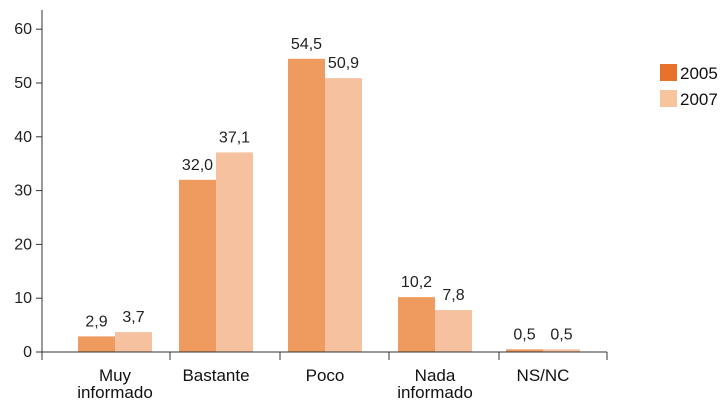 Image resolution: width=723 pixels, height=403 pixels. What do you see at coordinates (325, 375) in the screenshot?
I see `category-label: Poco` at bounding box center [325, 375].